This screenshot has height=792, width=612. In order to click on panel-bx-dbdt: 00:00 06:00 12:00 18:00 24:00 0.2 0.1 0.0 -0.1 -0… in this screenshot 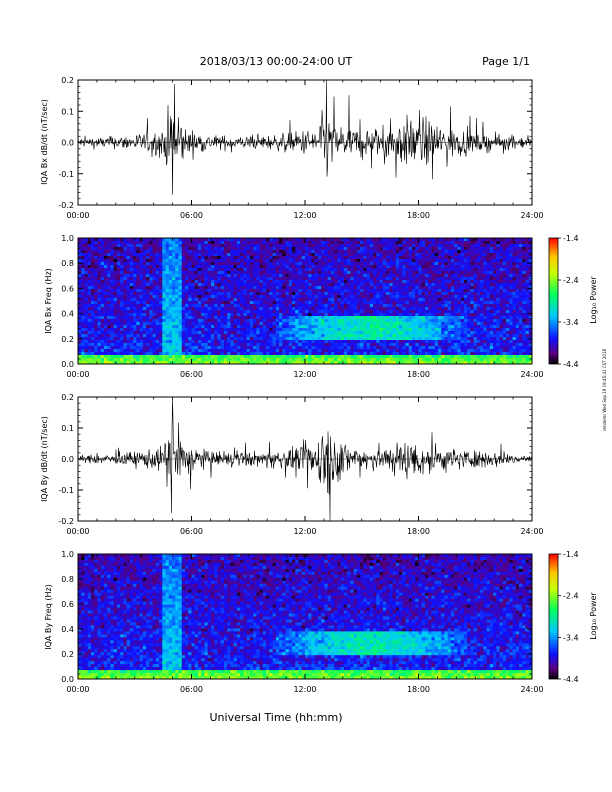, I will do `click(292, 148)`.